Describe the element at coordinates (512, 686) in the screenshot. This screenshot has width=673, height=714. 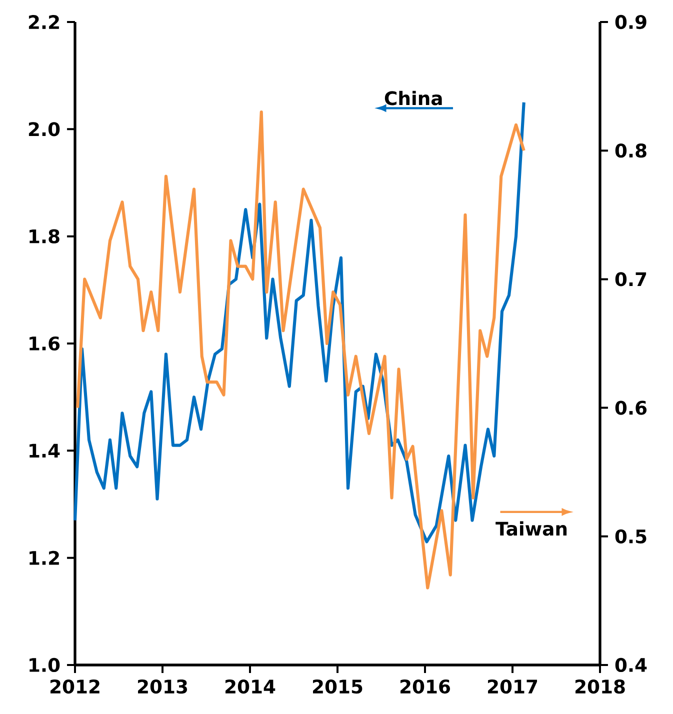
I see `x-tick-label: 2017` at that location.